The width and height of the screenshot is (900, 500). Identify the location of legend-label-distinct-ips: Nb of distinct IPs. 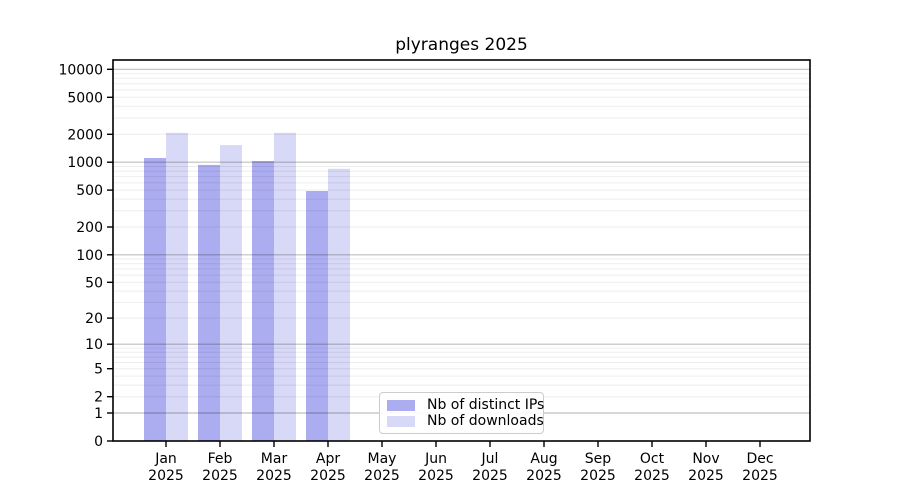
(486, 405).